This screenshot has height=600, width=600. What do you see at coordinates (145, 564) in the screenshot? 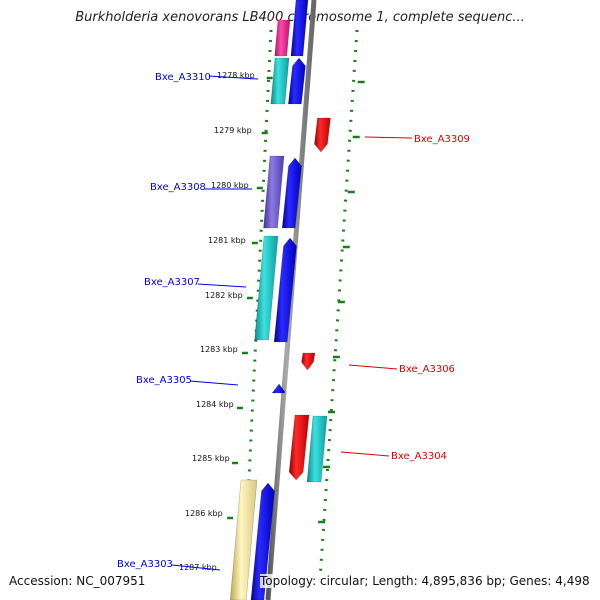
I see `gene-label-bxe-a3303: Bxe_A3303` at bounding box center [145, 564].